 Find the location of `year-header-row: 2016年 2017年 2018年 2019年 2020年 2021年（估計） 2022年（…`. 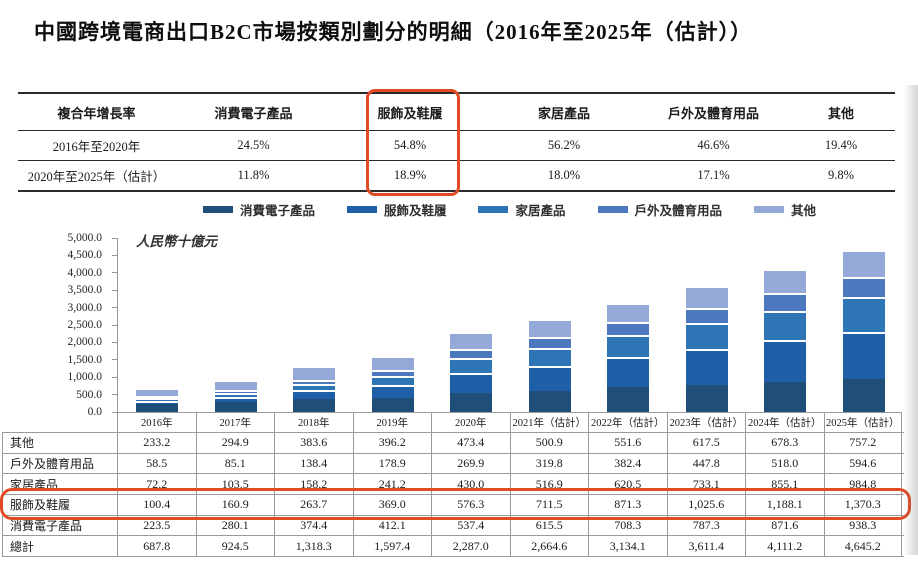

year-header-row: 2016年 2017年 2018年 2019年 2020年 2021年（估計） 2022年（… is located at coordinates (453, 422).